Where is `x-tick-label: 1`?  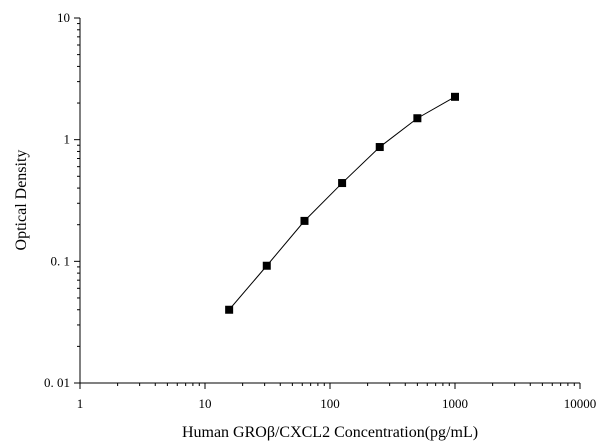 x-tick-label: 1 is located at coordinates (80, 403).